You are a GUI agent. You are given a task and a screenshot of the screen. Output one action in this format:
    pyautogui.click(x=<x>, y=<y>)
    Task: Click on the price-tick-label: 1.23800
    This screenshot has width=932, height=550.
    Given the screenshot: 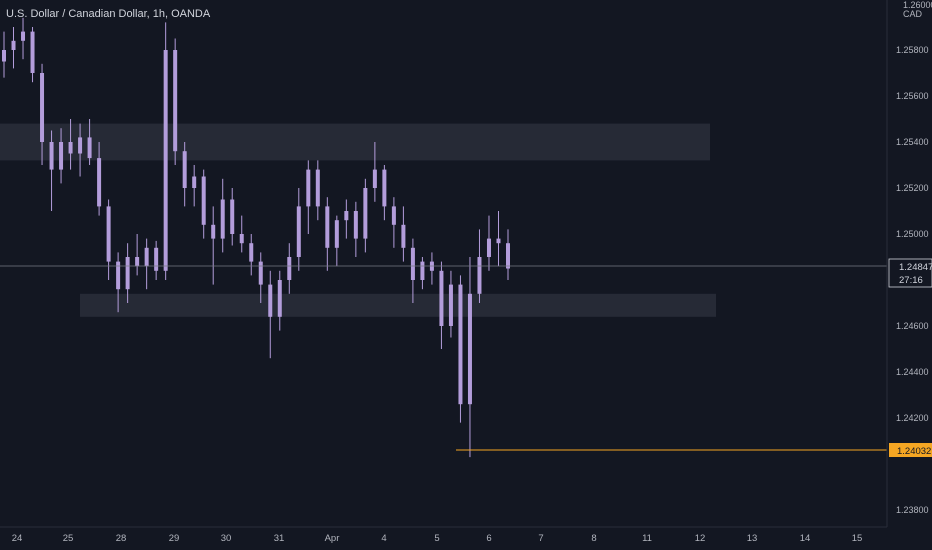 What is the action you would take?
    pyautogui.click(x=912, y=510)
    